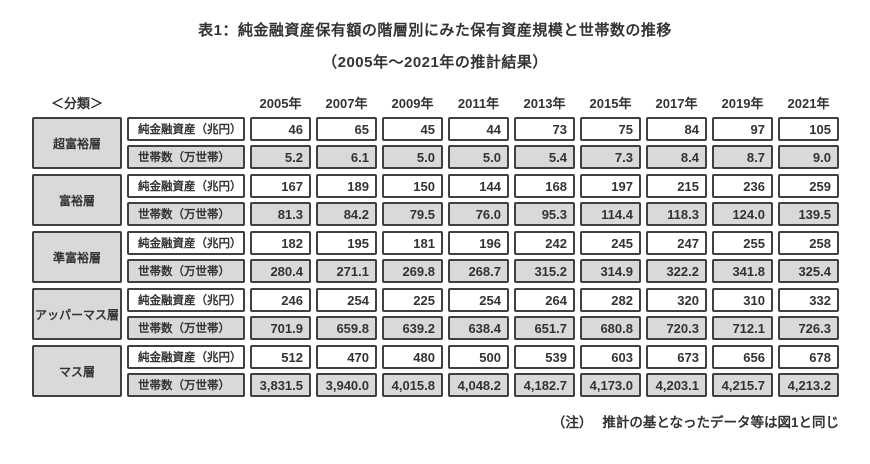 Image resolution: width=870 pixels, height=464 pixels. What do you see at coordinates (280, 357) in the screenshot?
I see `value-cell: 512` at bounding box center [280, 357].